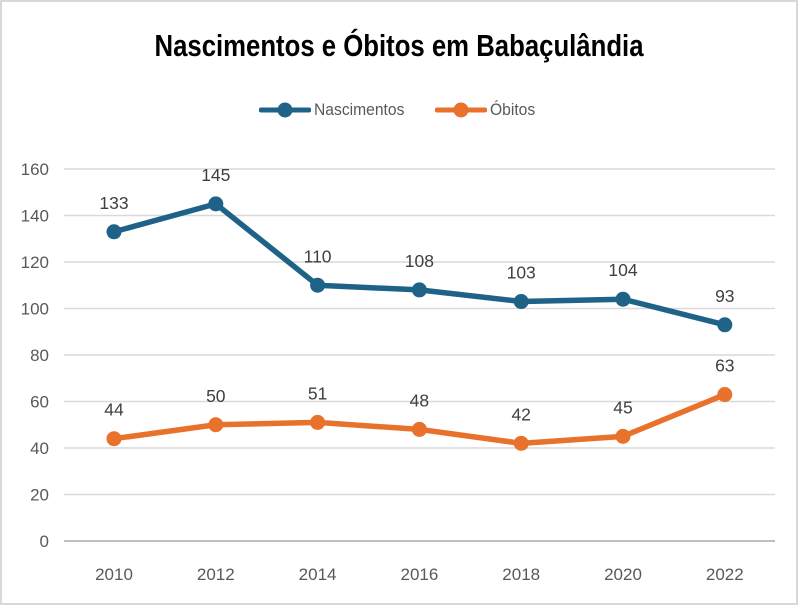  Describe the element at coordinates (39, 355) in the screenshot. I see `y-tick-label: 80` at that location.